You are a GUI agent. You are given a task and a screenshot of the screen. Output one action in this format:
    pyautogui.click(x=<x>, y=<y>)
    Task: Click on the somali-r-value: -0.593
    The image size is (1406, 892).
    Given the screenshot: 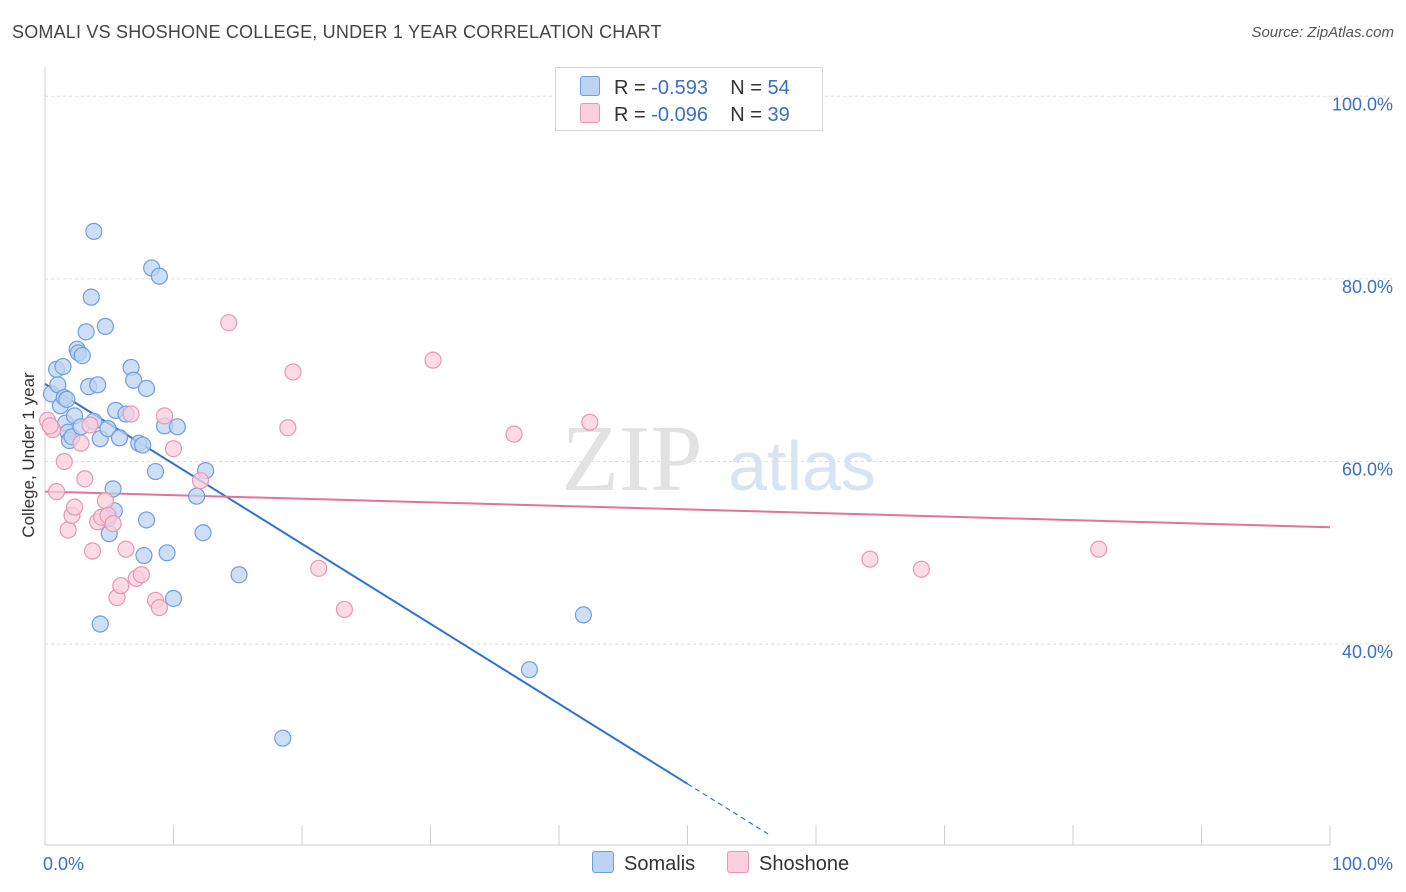 What is the action you would take?
    pyautogui.click(x=679, y=88)
    